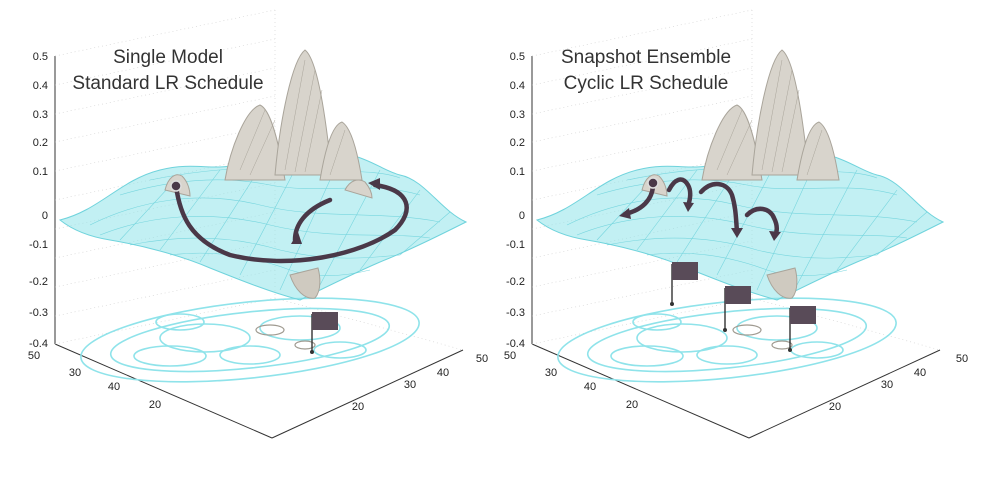 This screenshot has height=482, width=985. Describe the element at coordinates (167, 83) in the screenshot. I see `title-line: Standard LR Schedule` at that location.